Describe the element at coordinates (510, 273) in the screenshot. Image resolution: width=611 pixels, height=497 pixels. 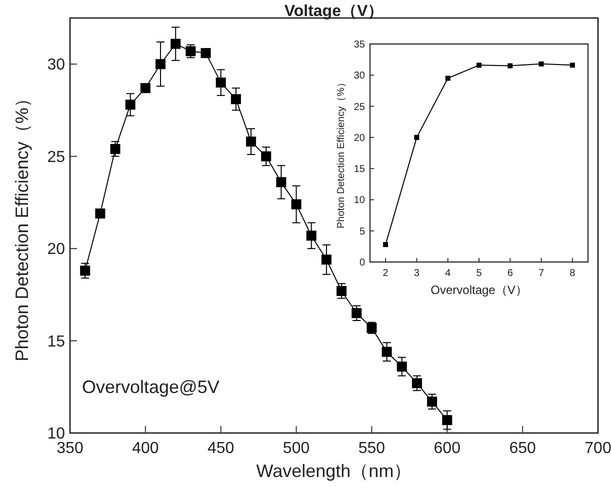
I see `x-tick-label: 6` at that location.